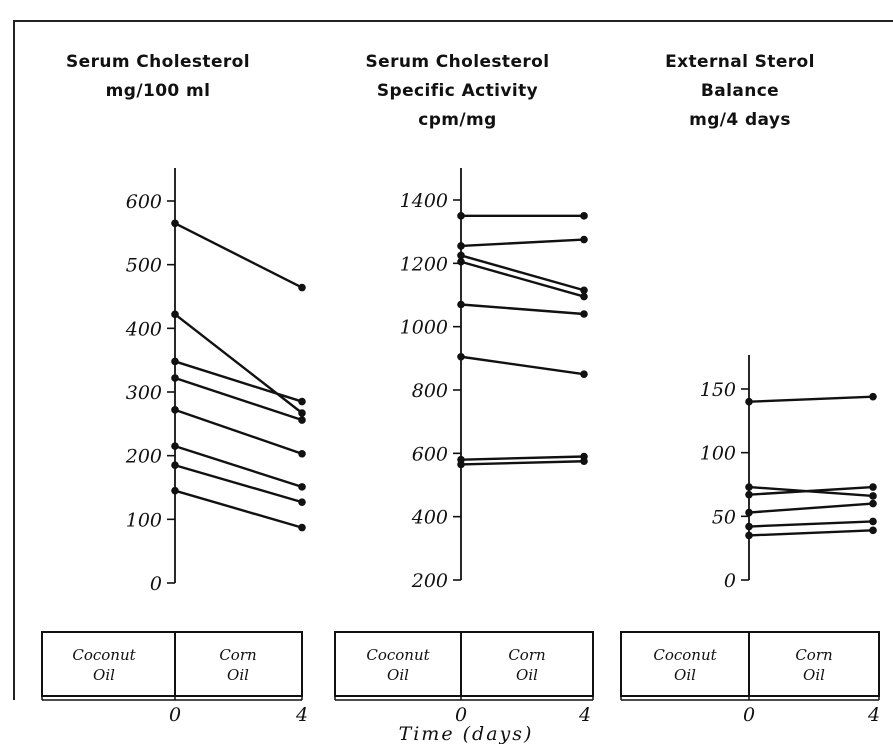 This screenshot has height=744, width=893. Describe the element at coordinates (457, 120) in the screenshot. I see `panel-2-title-line: cpm/mg` at that location.